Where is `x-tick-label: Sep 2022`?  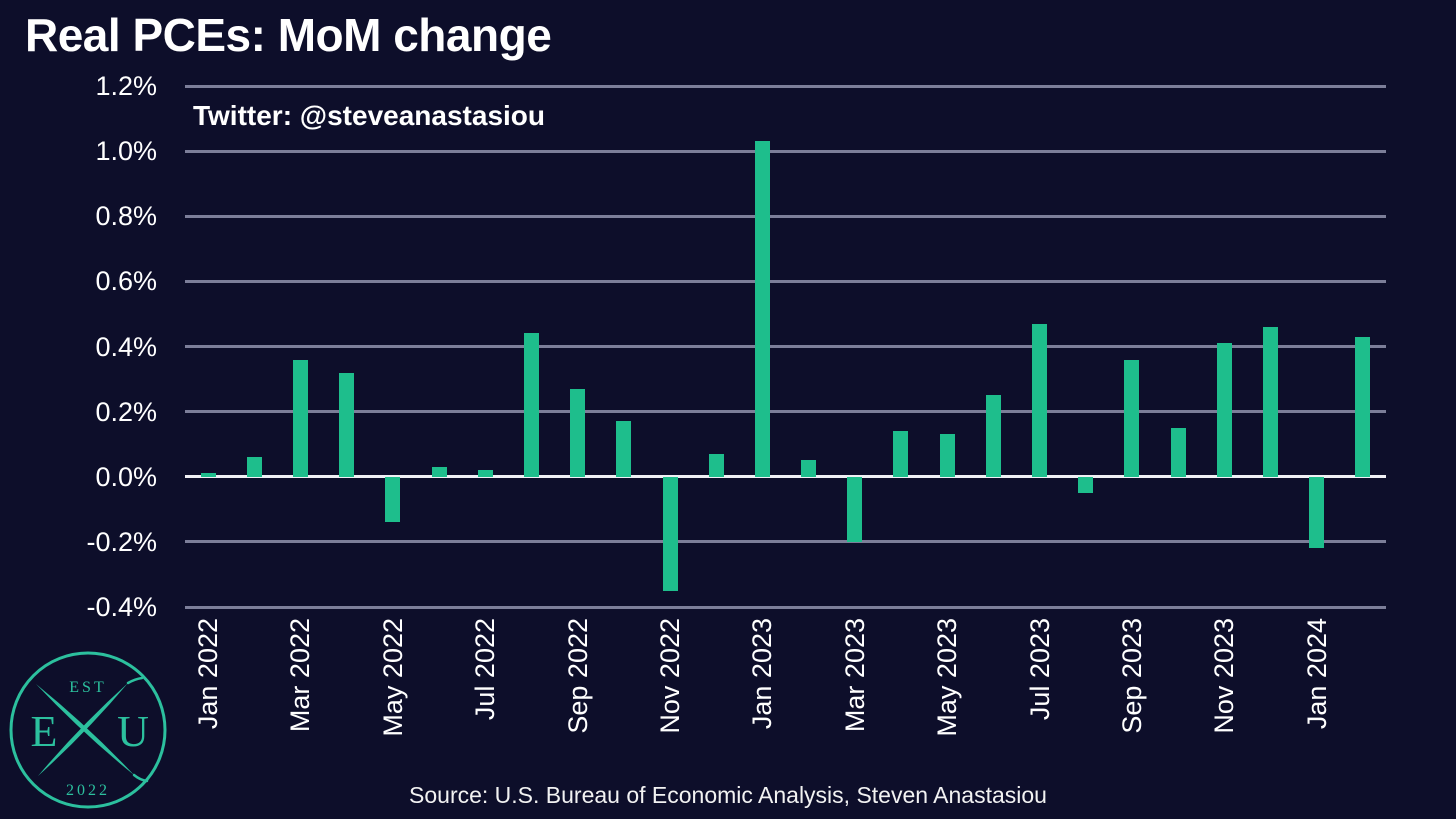
x-tick-label: Sep 2022 is located at coordinates (577, 676).